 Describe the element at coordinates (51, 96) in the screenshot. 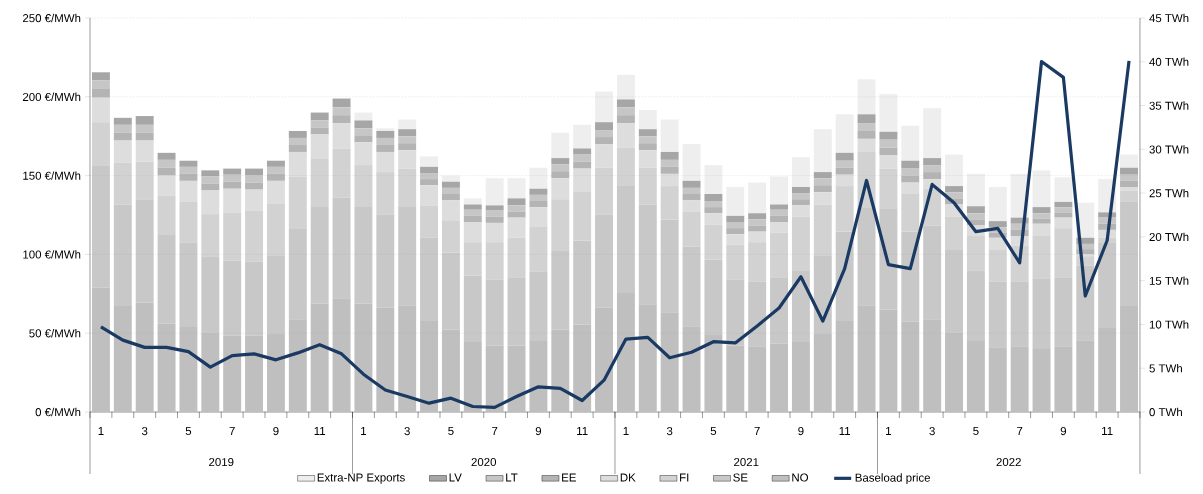

I see `y-tick-label: 200 €/MWh` at that location.